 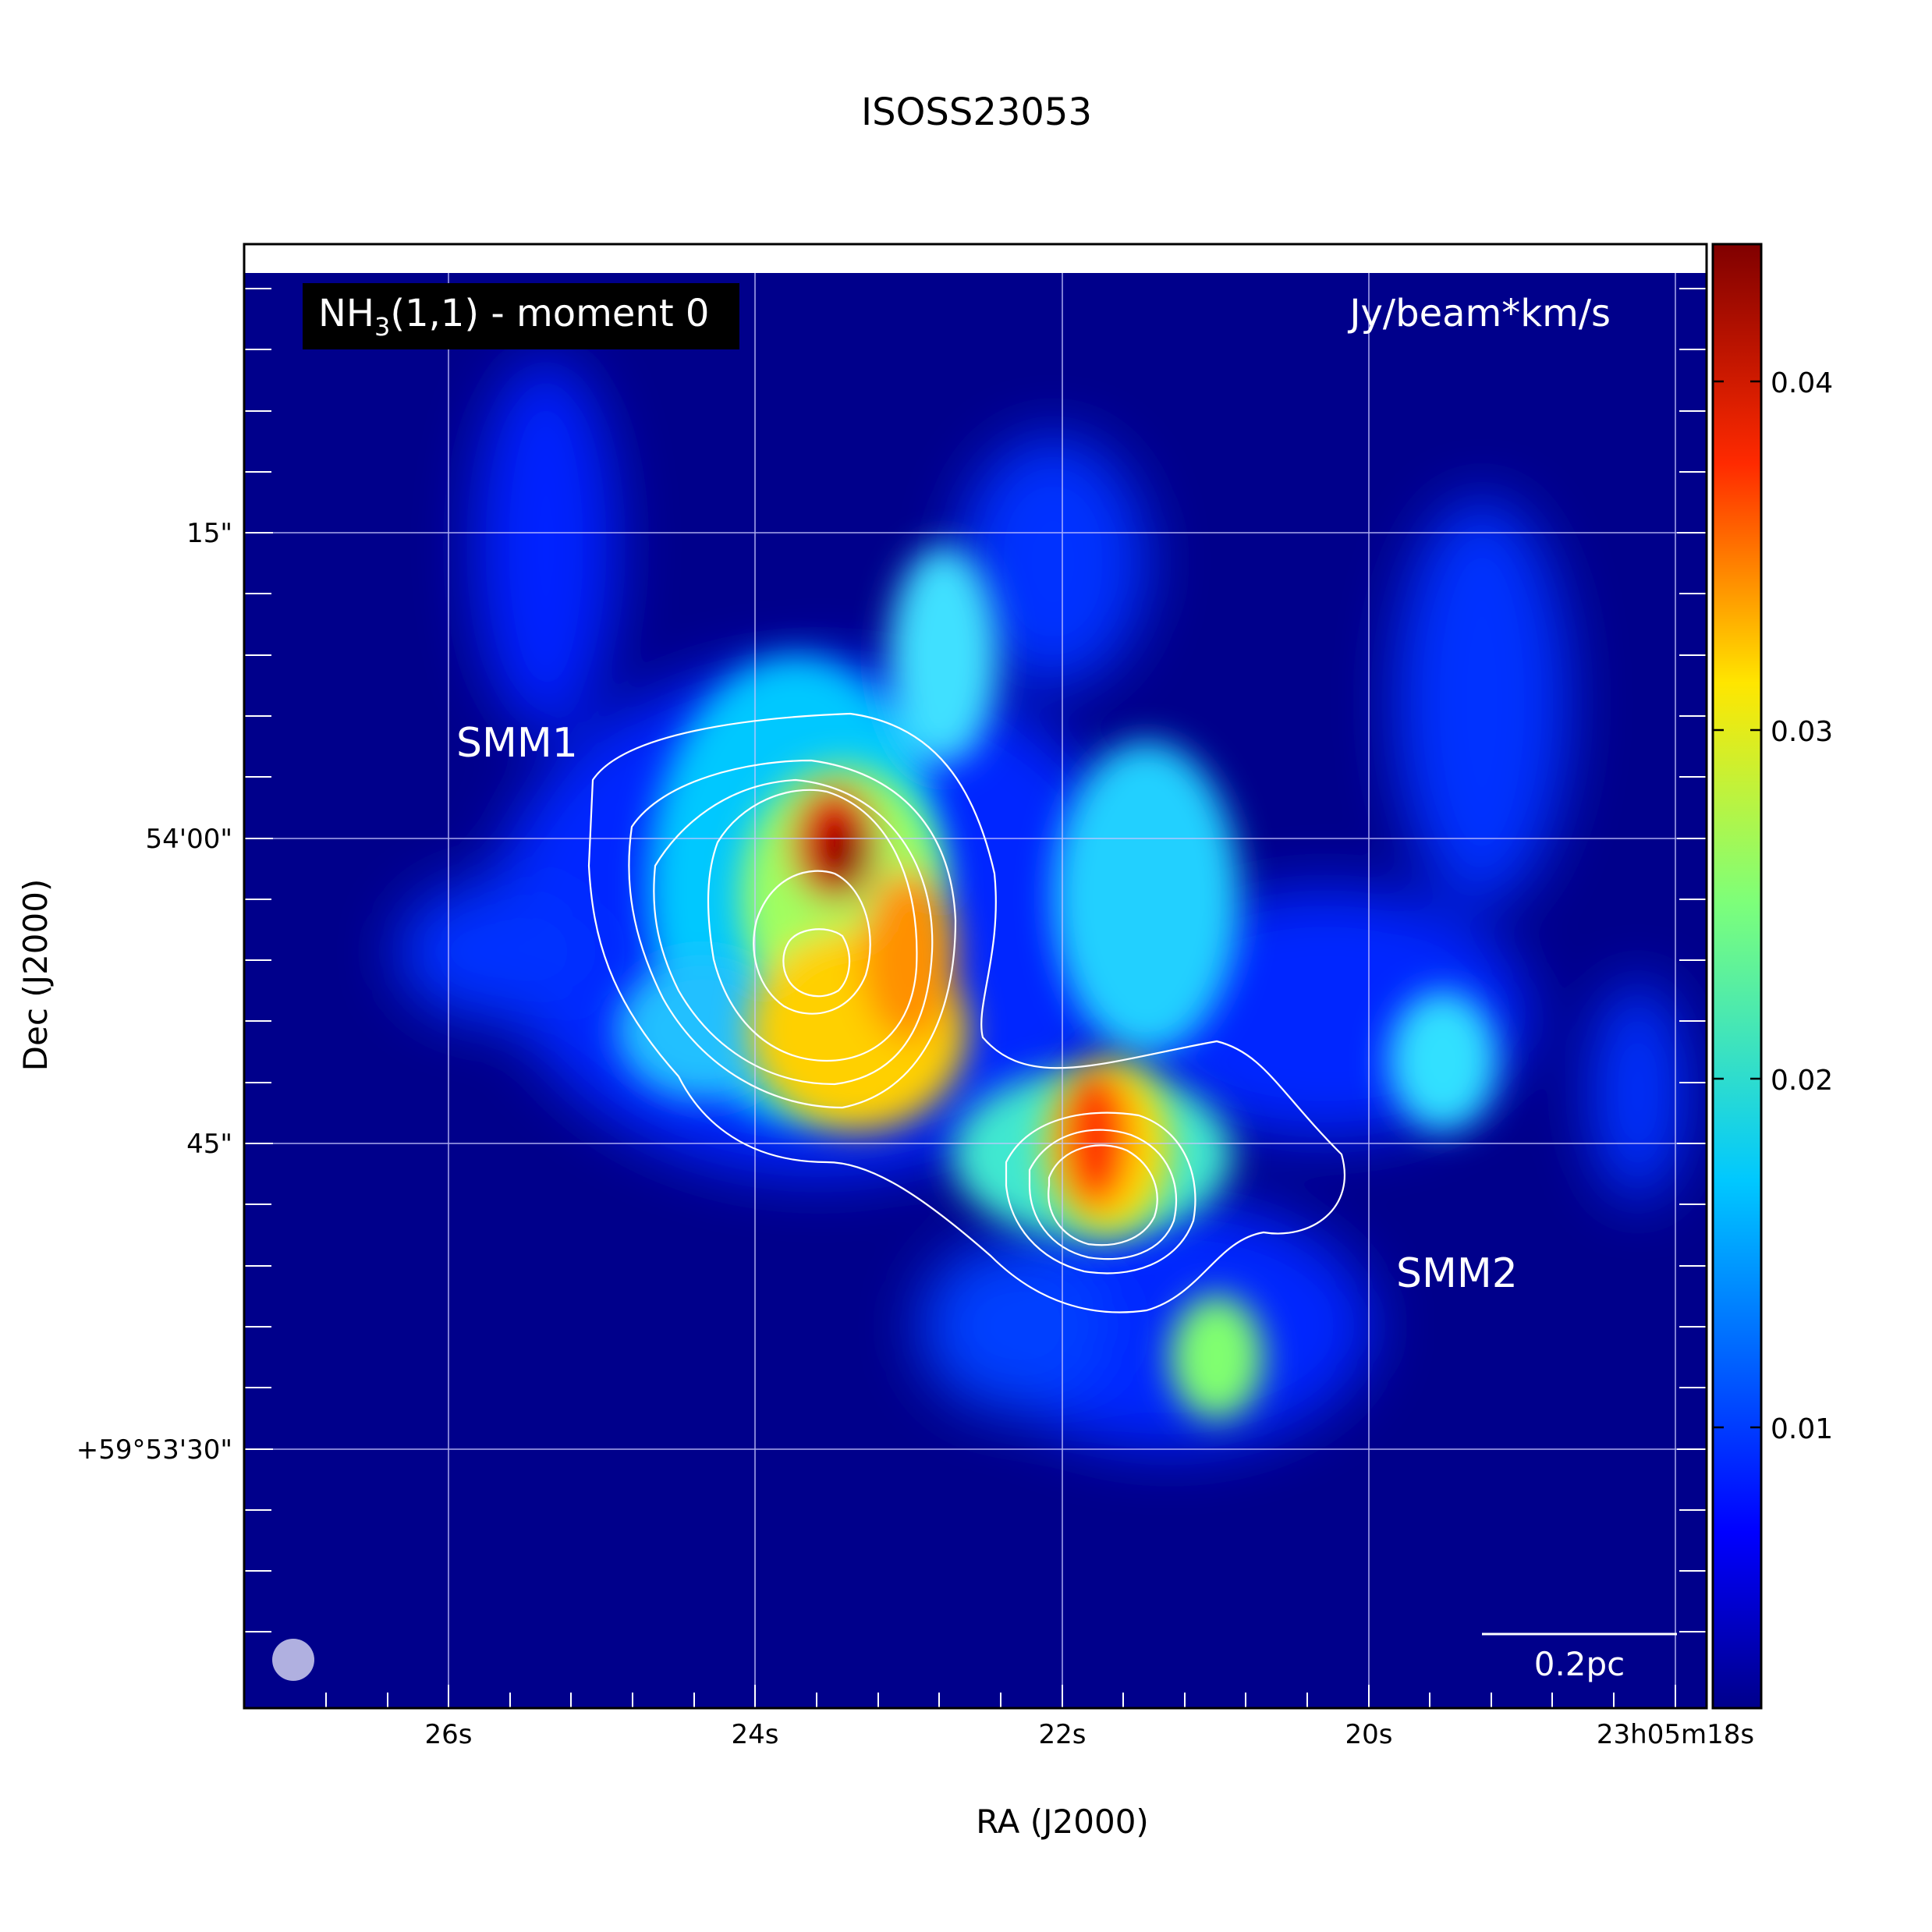 I want to click on y-tick-label: 15", so click(x=209, y=533).